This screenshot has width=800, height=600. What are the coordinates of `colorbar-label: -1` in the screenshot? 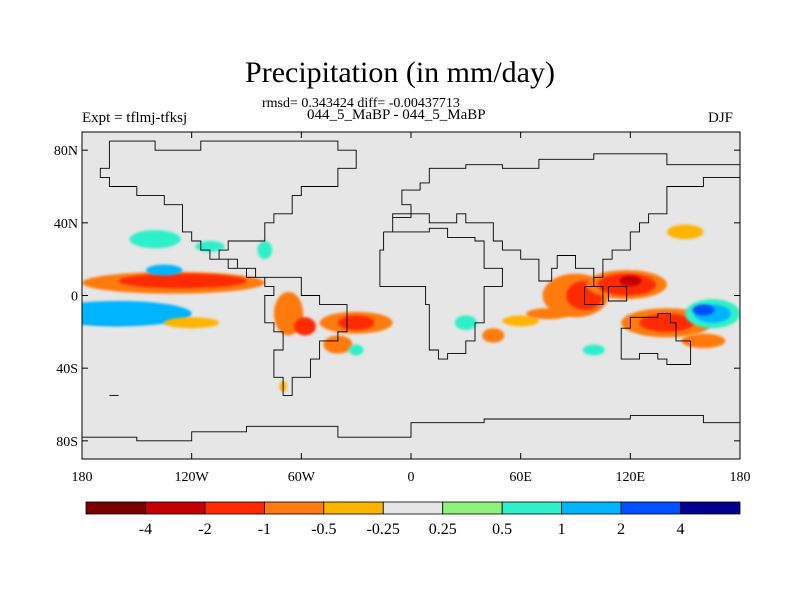 It's located at (264, 529).